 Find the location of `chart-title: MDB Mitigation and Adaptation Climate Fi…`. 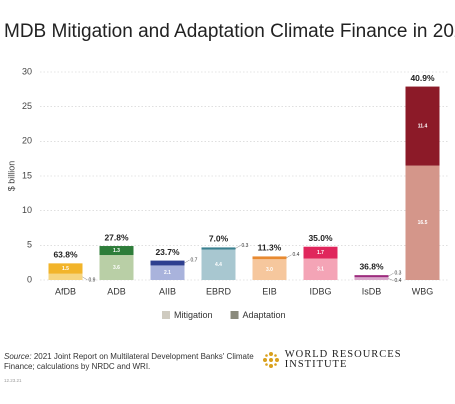

chart-title: MDB Mitigation and Adaptation Climate Fi… is located at coordinates (229, 31).